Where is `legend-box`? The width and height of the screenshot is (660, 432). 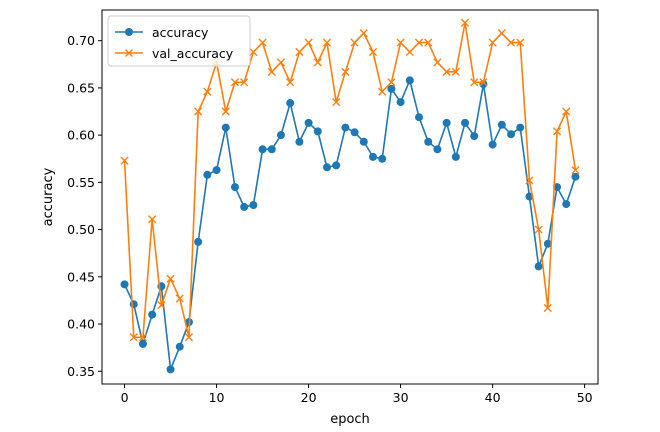
legend-box is located at coordinates (179, 41).